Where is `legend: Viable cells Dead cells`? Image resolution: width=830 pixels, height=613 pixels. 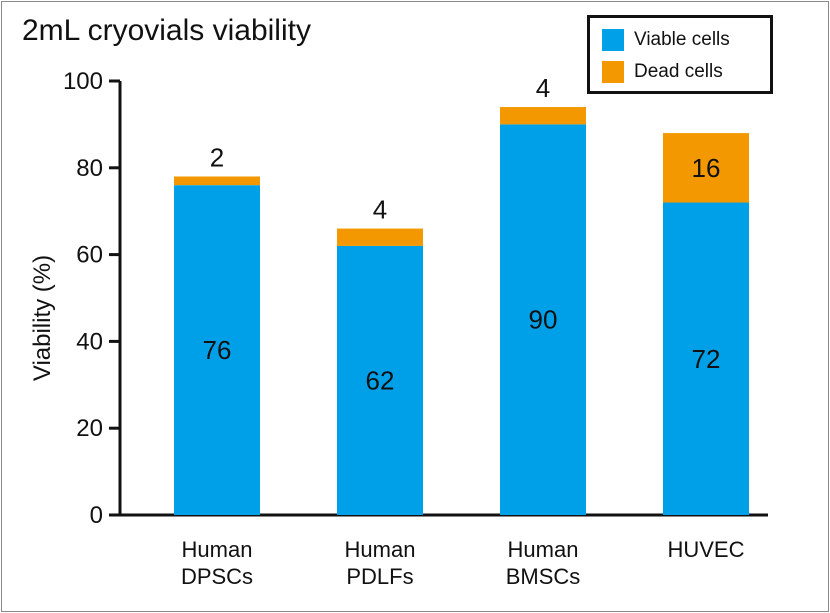
legend: Viable cells Dead cells is located at coordinates (680, 54).